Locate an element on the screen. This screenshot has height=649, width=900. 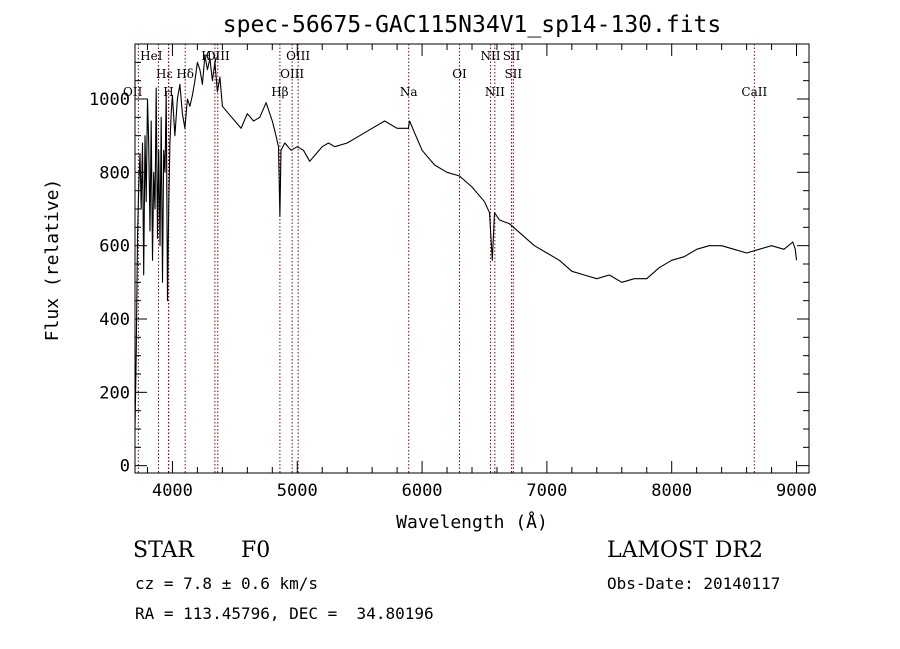
y-tick-label: 400 is located at coordinates (114, 320).